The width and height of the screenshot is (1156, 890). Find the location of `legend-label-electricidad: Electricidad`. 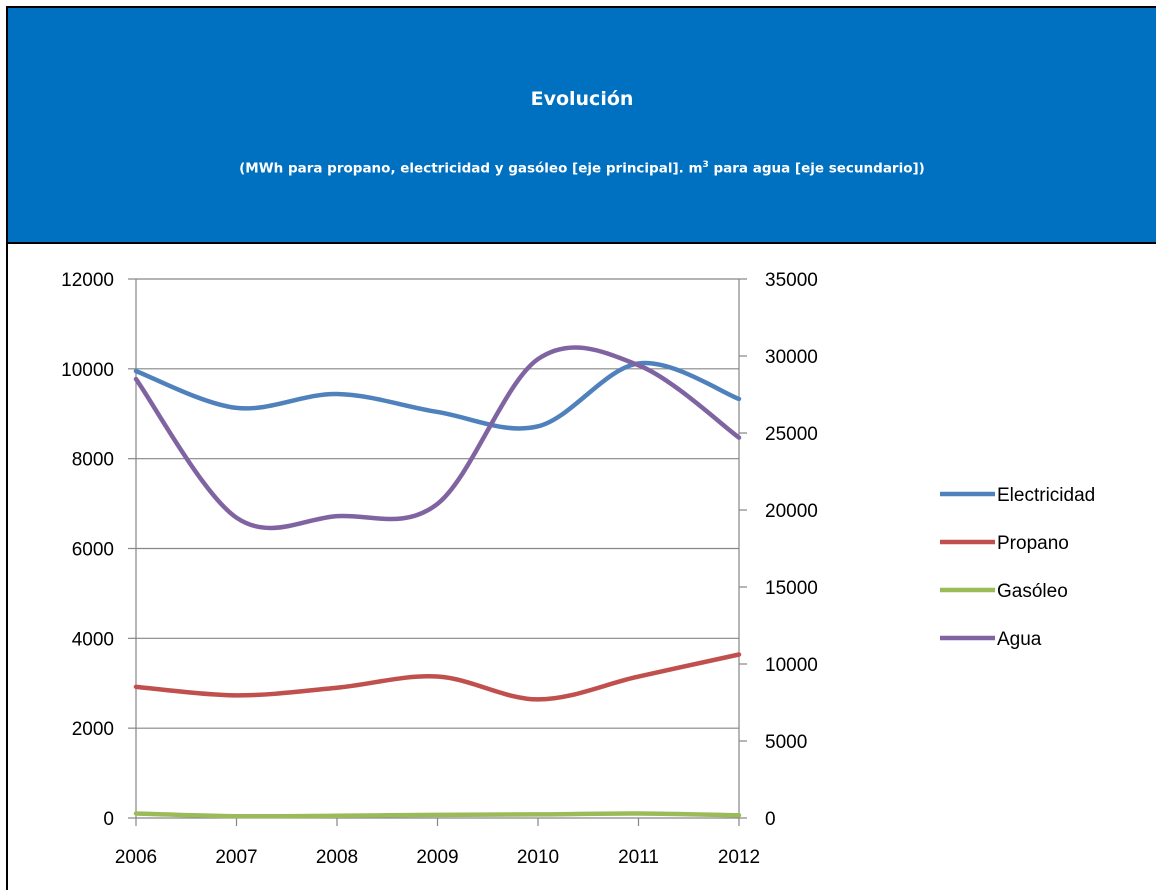

legend-label-electricidad: Electricidad is located at coordinates (1046, 495).